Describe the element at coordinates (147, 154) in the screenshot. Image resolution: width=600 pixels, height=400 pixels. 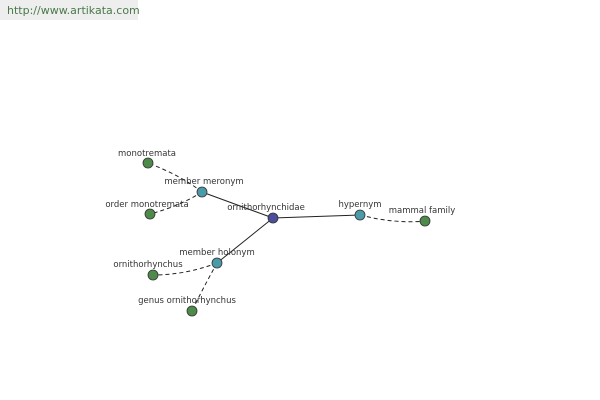
I see `node-label: monotremata` at that location.